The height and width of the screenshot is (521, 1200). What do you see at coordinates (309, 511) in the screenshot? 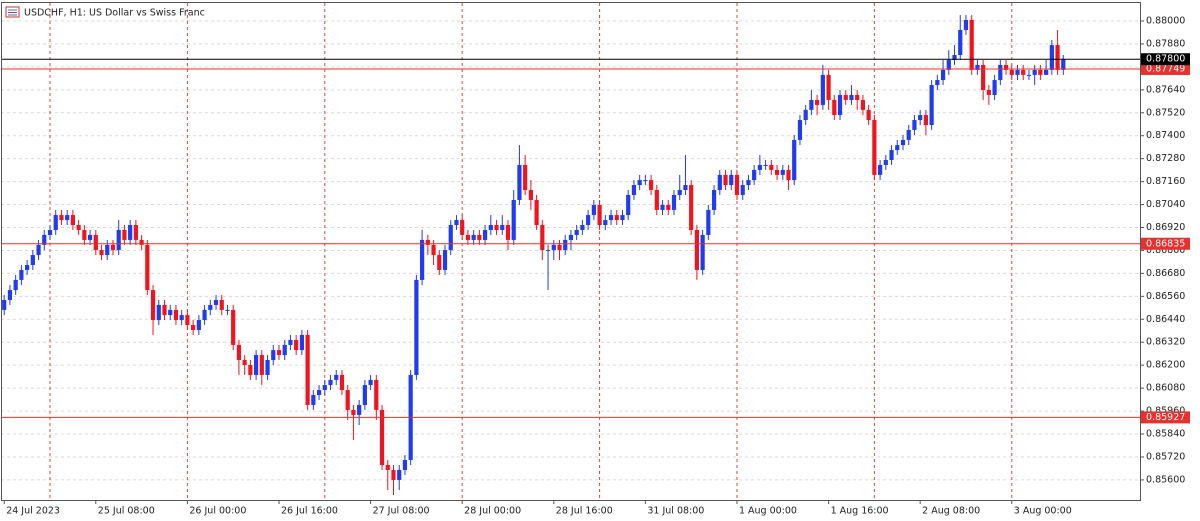
I see `x-tick-label: 26 Jul 16:00` at bounding box center [309, 511].